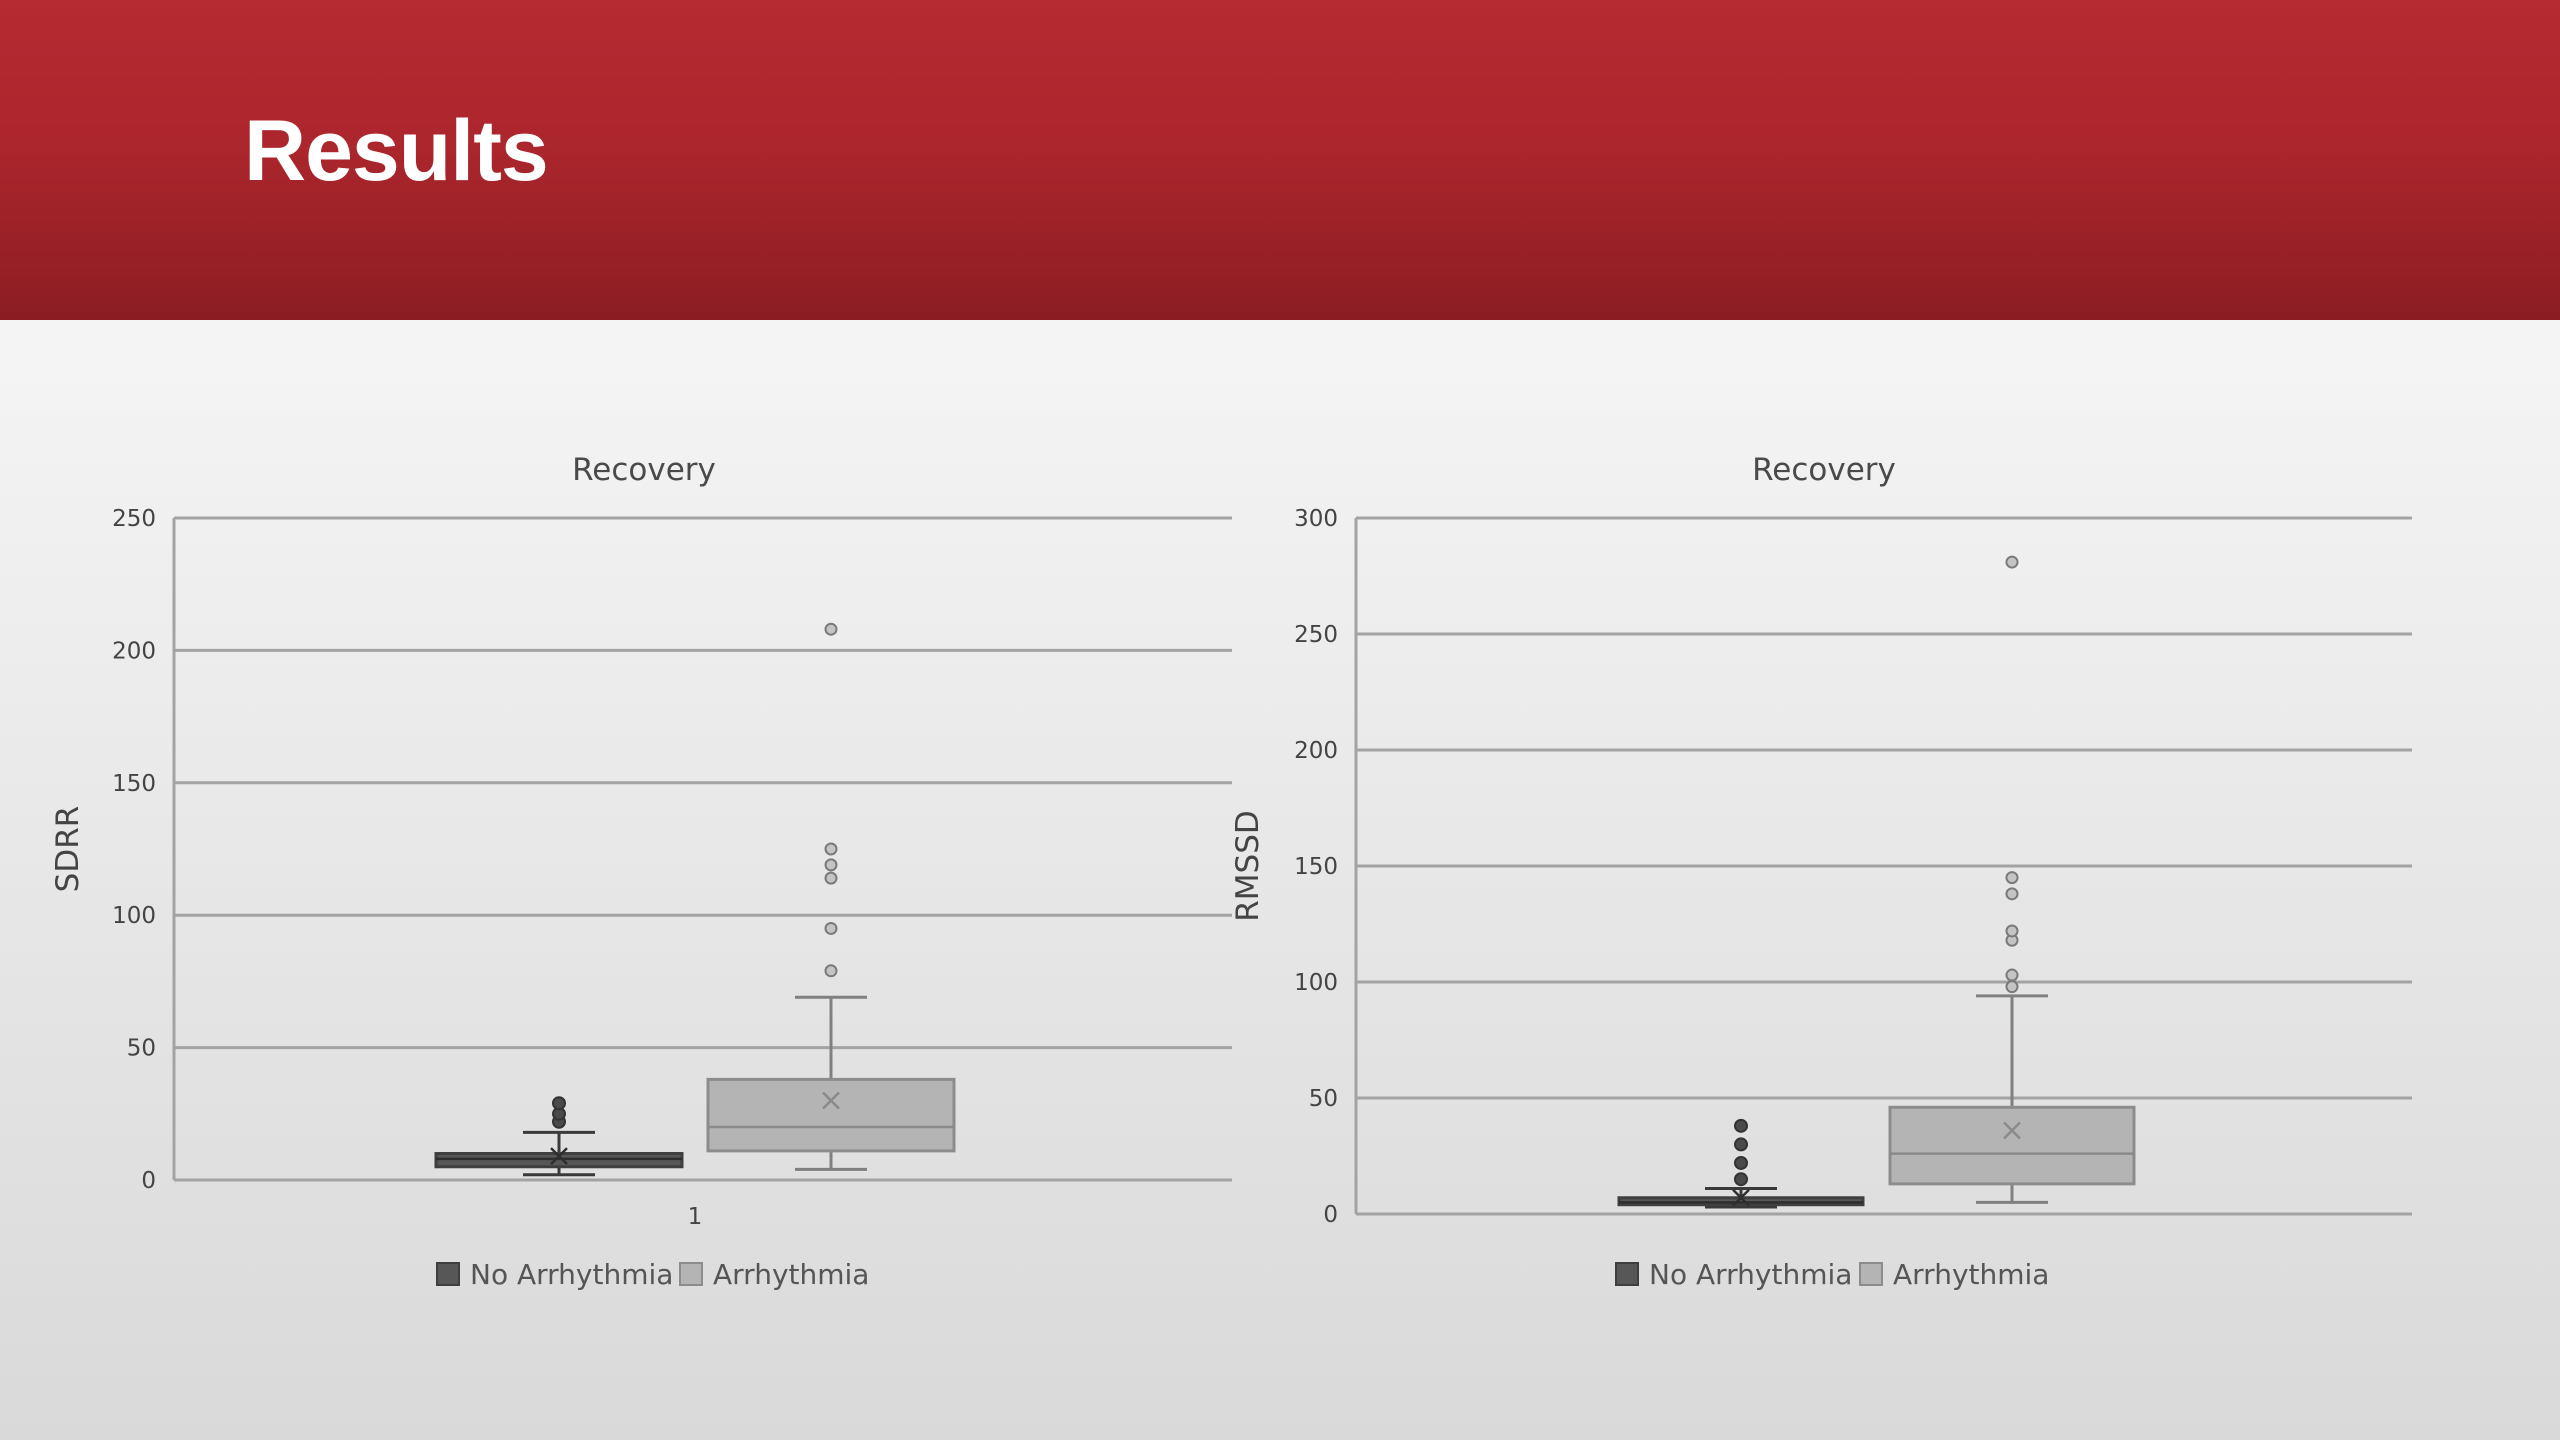  I want to click on slide-title: Results, so click(396, 151).